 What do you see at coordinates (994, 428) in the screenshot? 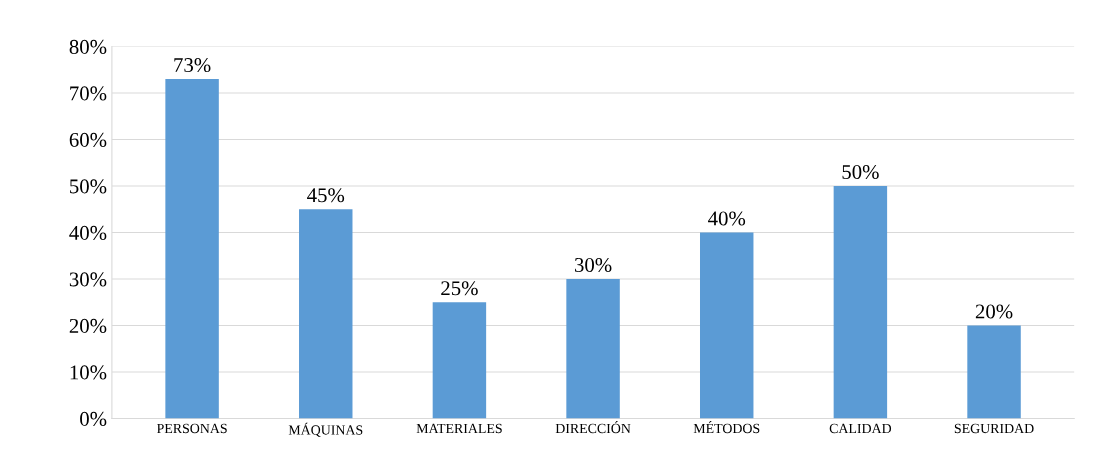
I see `x-tick-label: SEGURIDAD` at bounding box center [994, 428].